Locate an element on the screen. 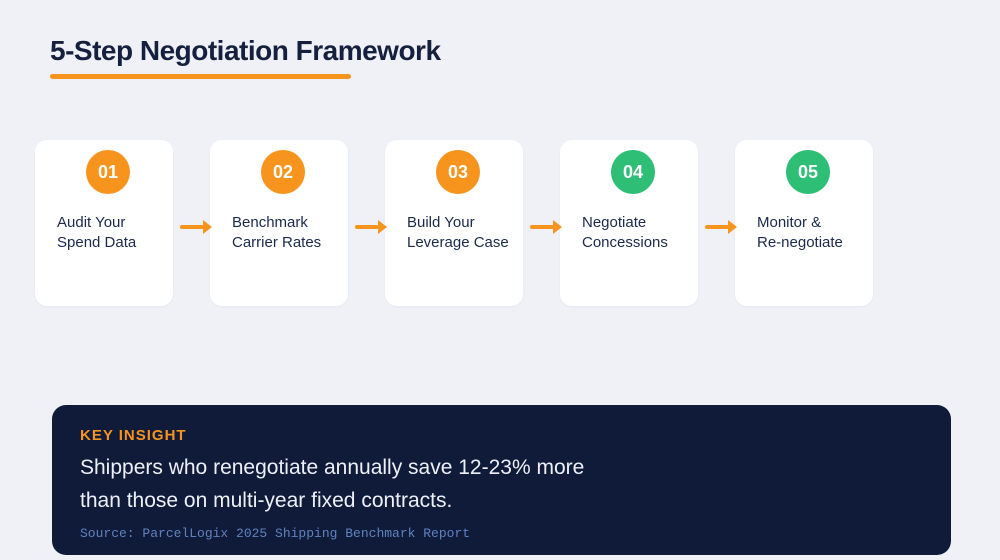 This screenshot has width=1000, height=560. step-label: Monitor & Re-negotiate is located at coordinates (808, 233).